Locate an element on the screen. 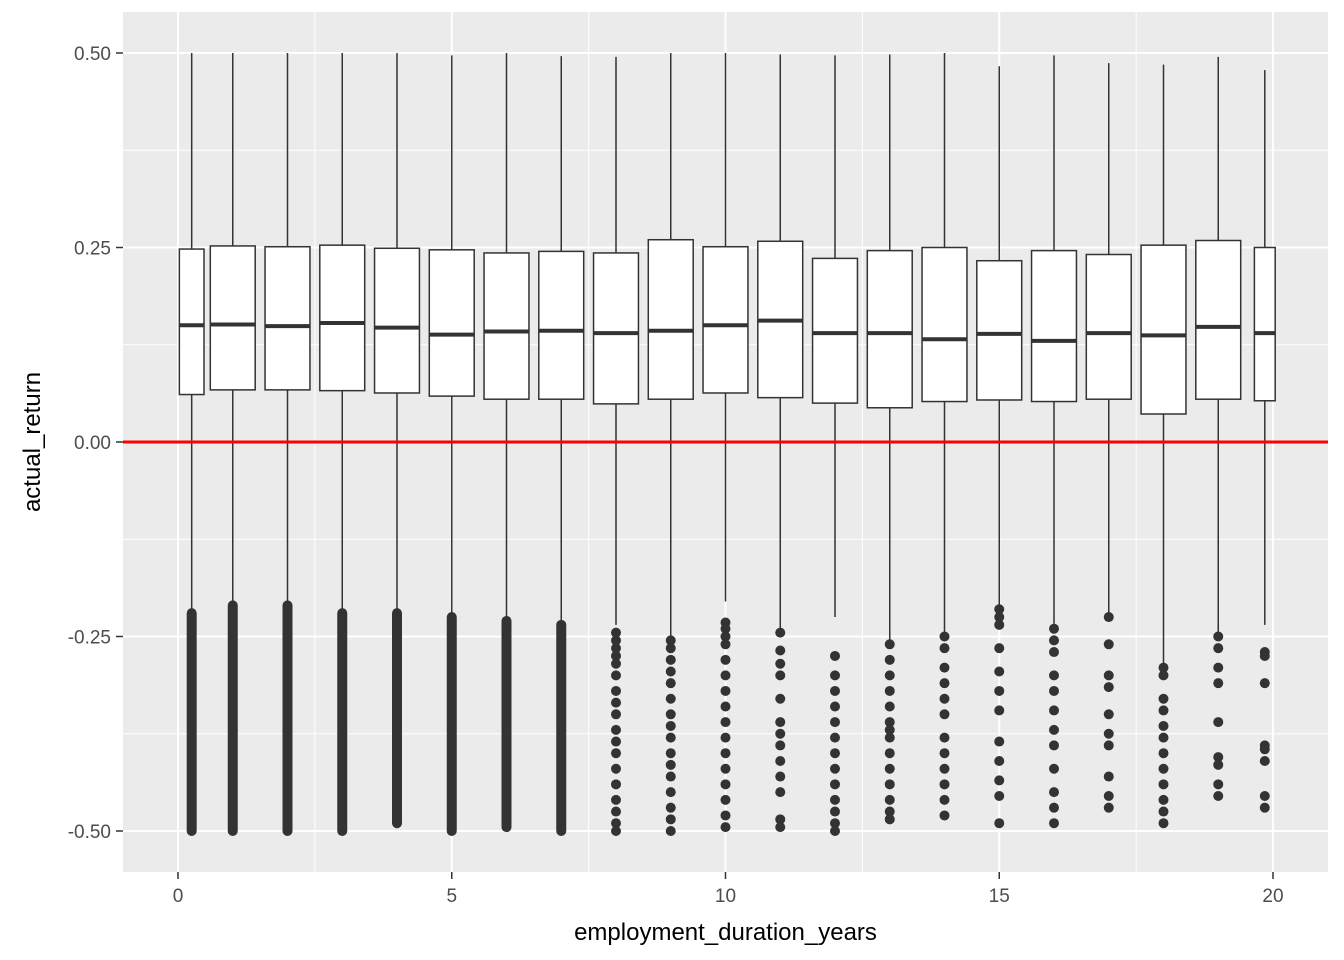 The image size is (1344, 960). y-tick-label: 0.50 is located at coordinates (92, 54).